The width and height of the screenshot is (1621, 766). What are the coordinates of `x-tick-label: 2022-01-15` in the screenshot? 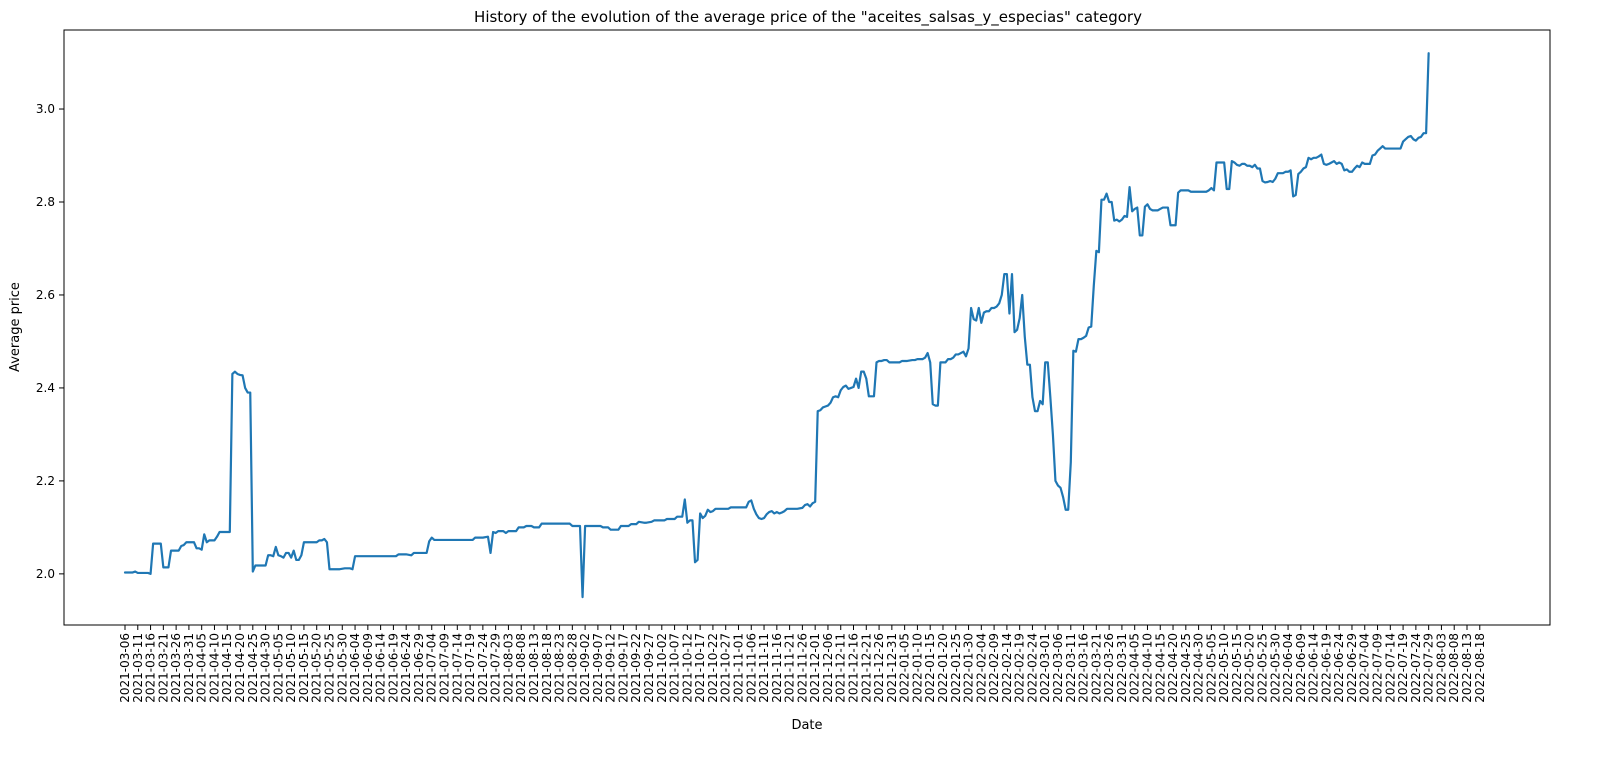 It's located at (930, 668).